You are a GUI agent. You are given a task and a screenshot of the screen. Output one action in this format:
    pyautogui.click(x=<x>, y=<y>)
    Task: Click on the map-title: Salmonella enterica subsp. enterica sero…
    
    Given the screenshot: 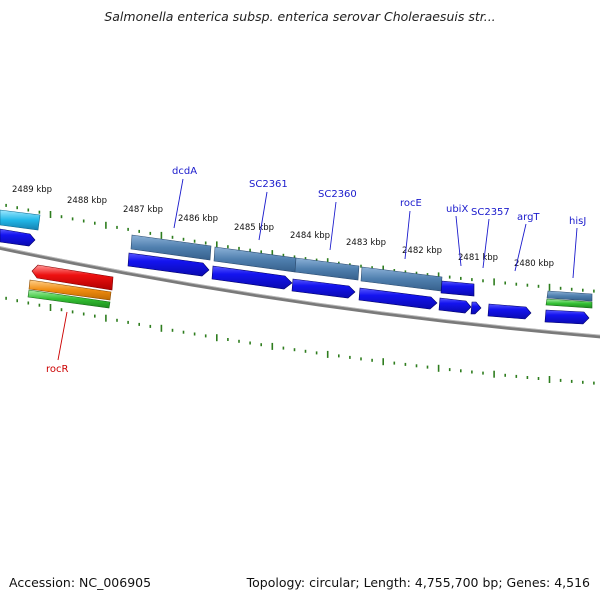 What is the action you would take?
    pyautogui.click(x=300, y=16)
    